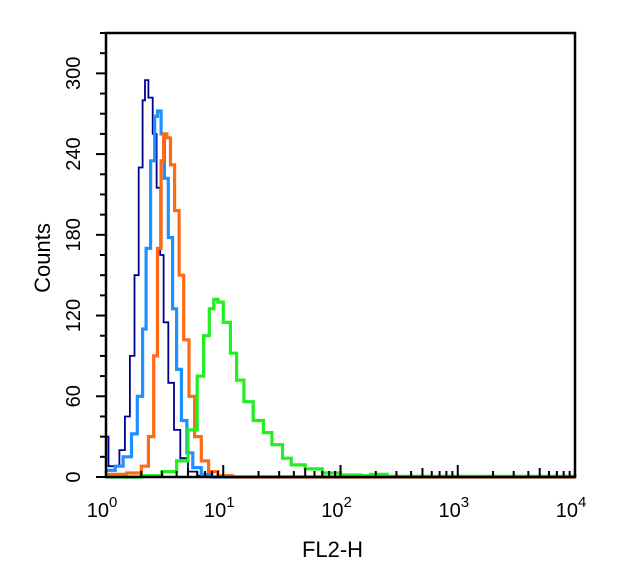 The height and width of the screenshot is (570, 626). Describe the element at coordinates (74, 234) in the screenshot. I see `y-tick-label: 180` at that location.